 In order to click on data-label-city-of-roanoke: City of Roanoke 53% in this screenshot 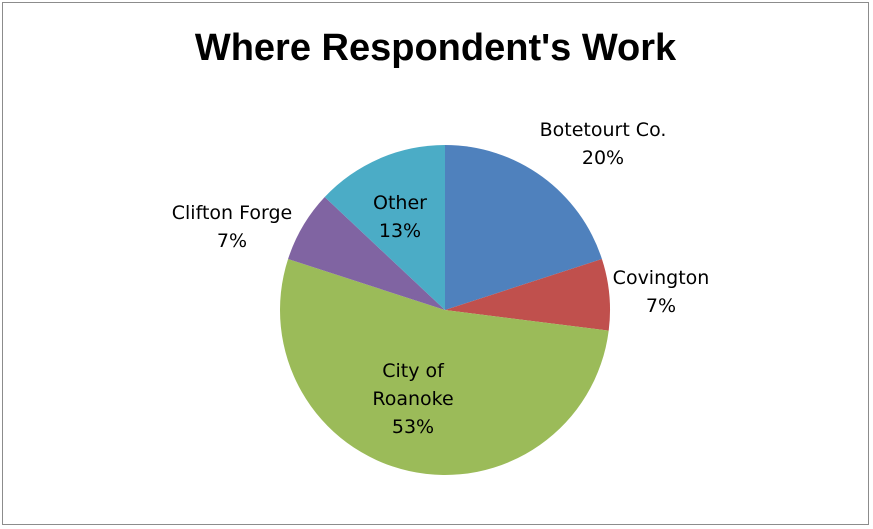, I will do `click(412, 399)`.